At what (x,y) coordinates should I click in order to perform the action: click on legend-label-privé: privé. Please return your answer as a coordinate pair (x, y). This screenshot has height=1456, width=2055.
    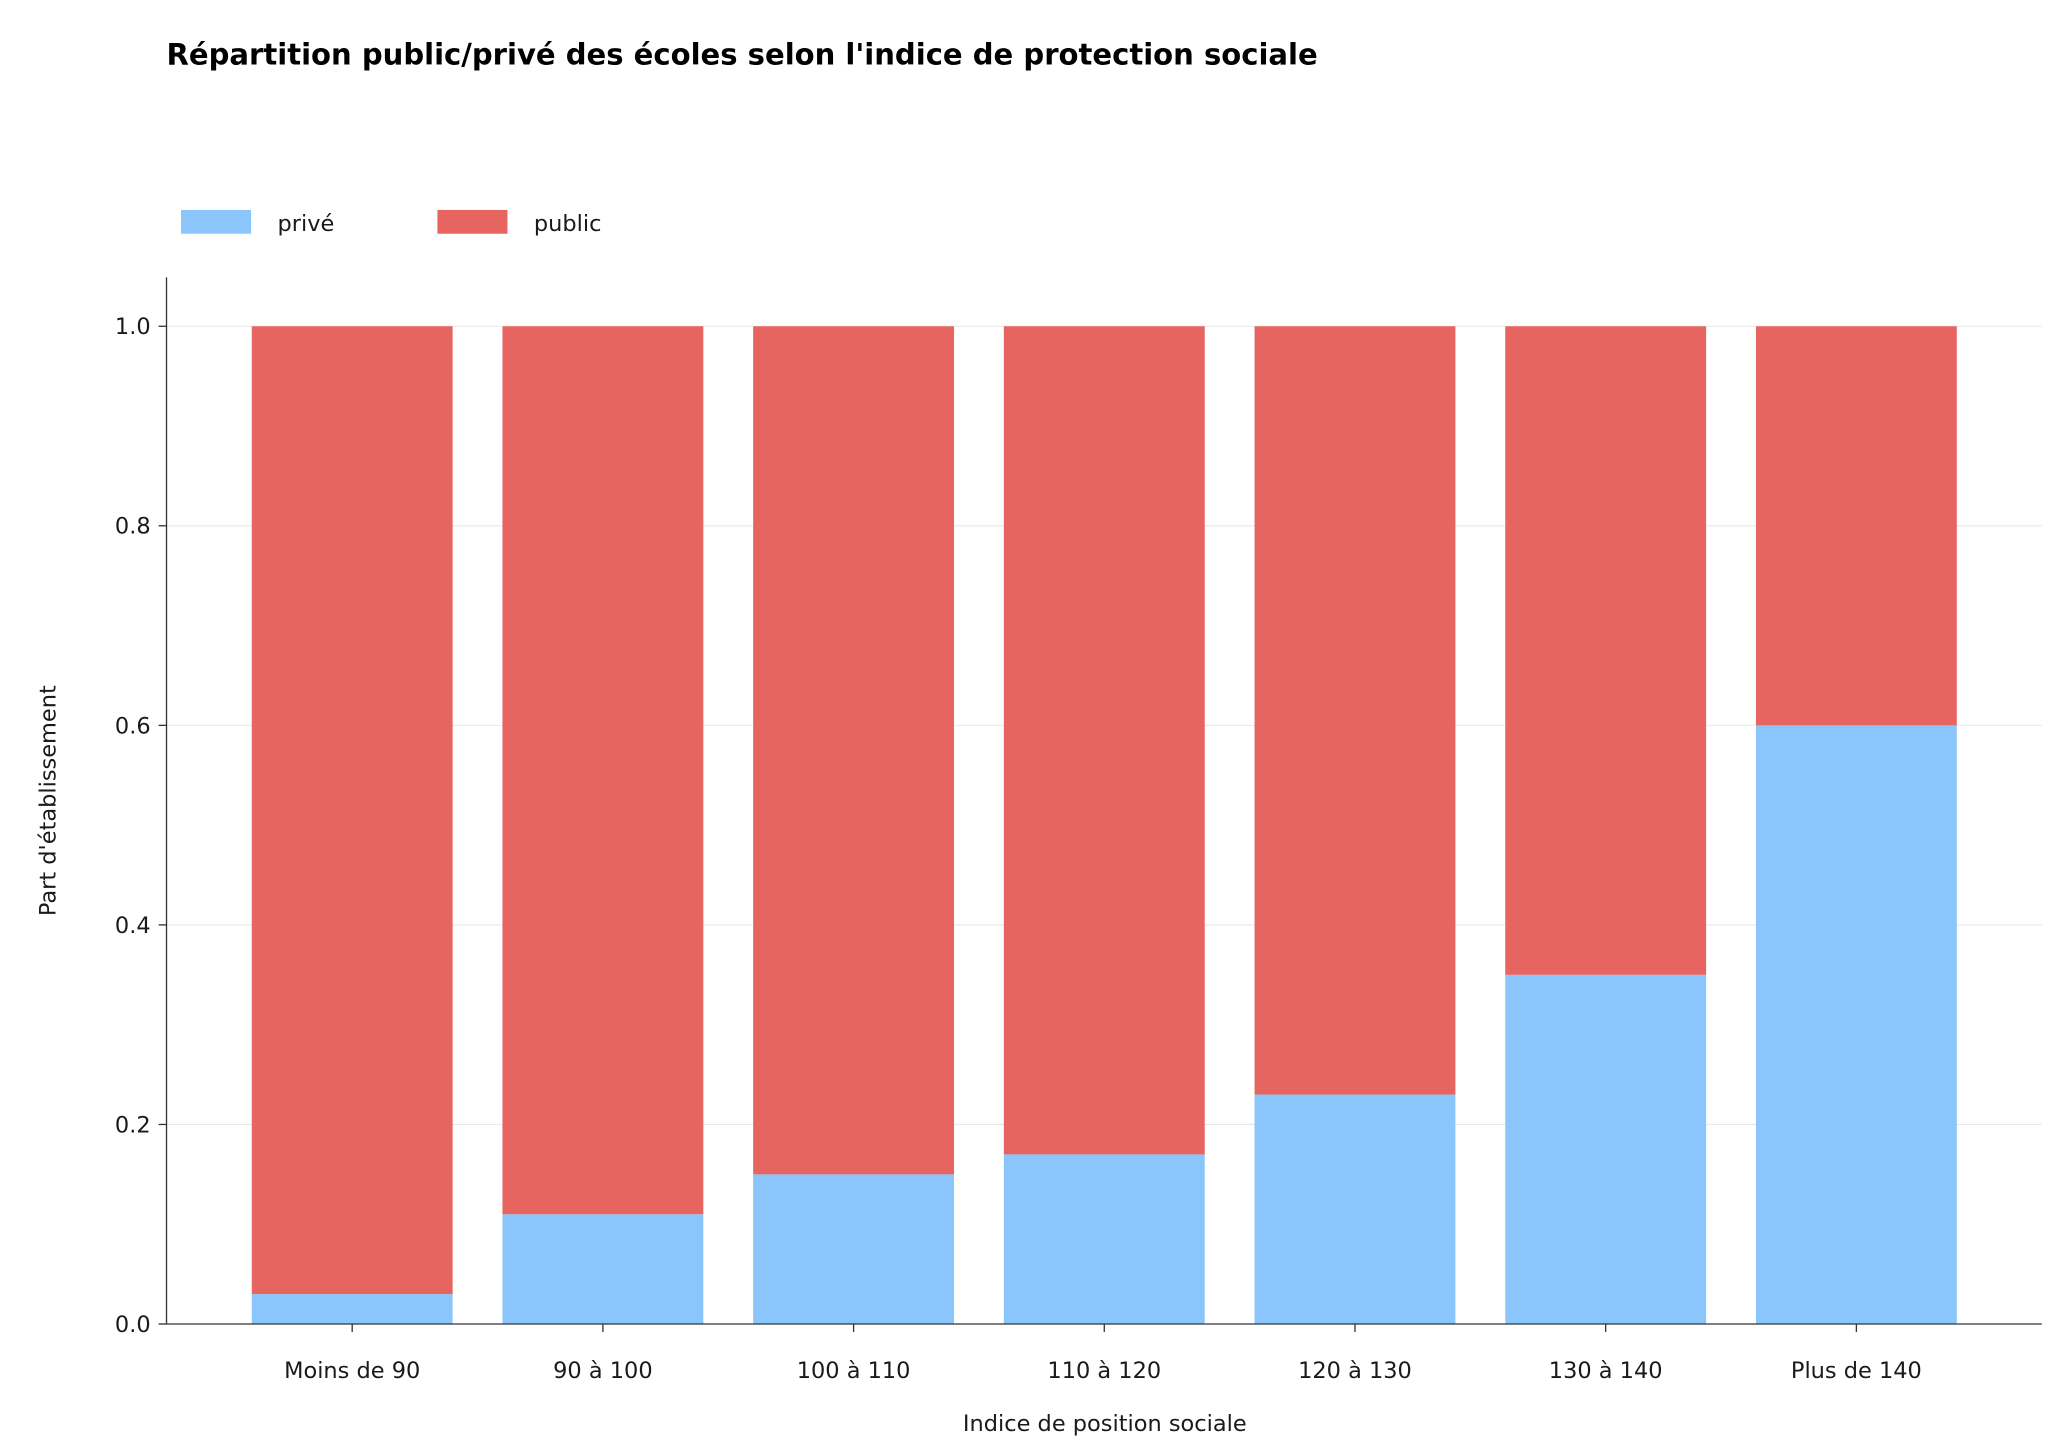
    Looking at the image, I should click on (306, 224).